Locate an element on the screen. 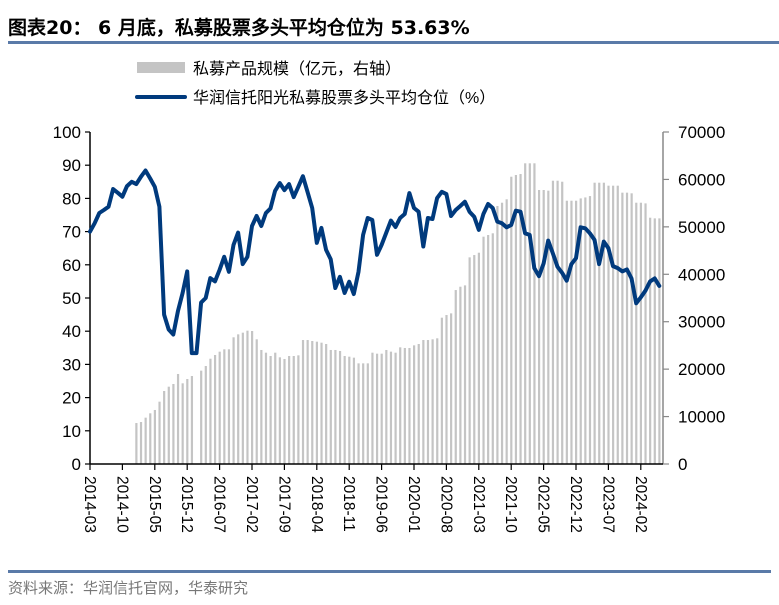 The height and width of the screenshot is (605, 779). x-tick-label: 2018-11 is located at coordinates (348, 504).